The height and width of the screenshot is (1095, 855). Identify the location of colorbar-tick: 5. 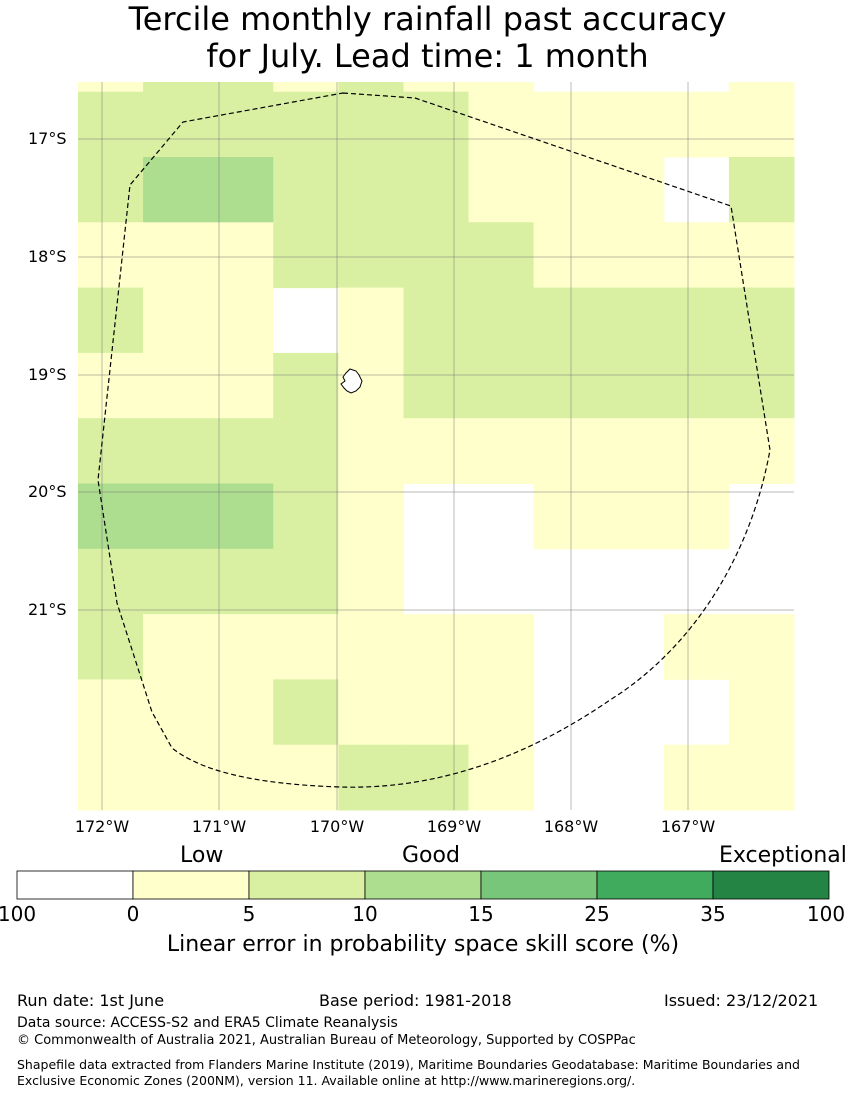
(249, 914).